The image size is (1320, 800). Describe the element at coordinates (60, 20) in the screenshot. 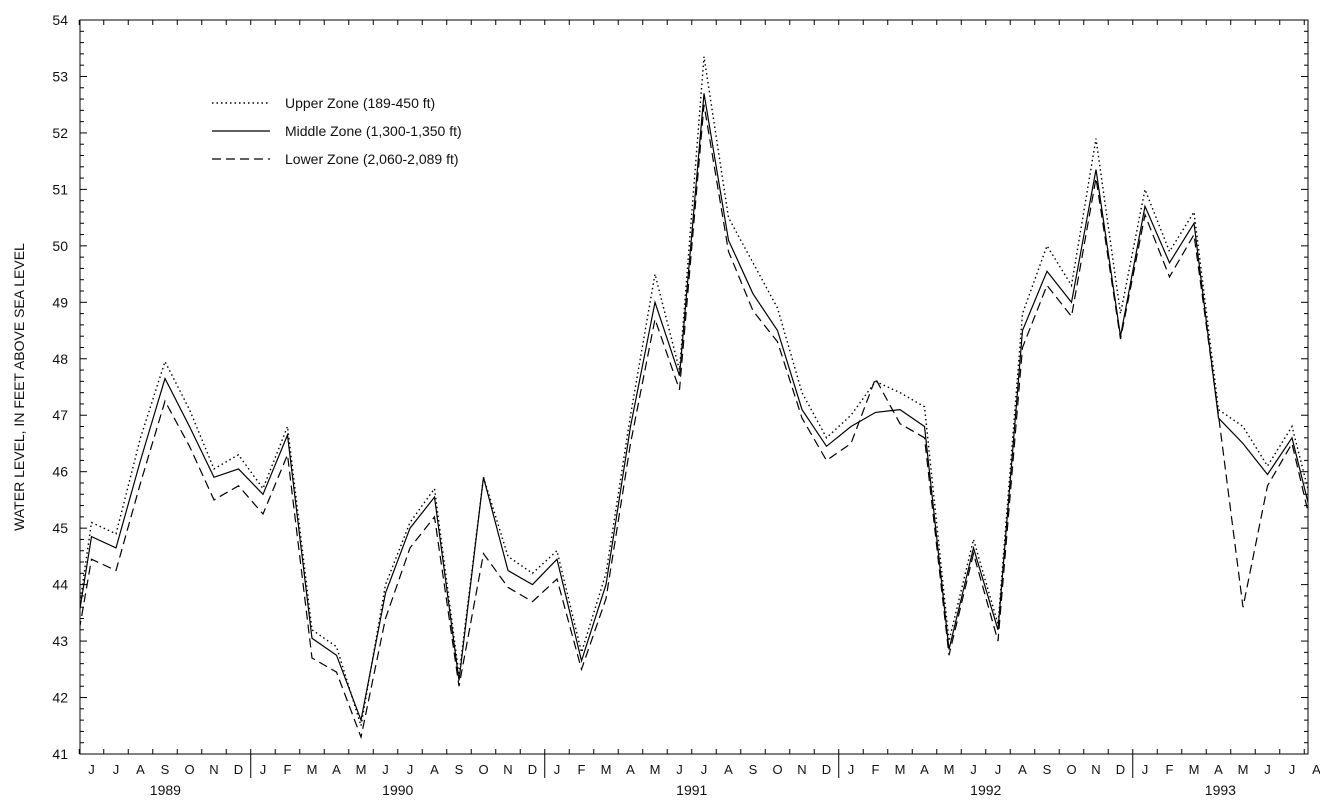

I see `y-tick-label: 54` at that location.